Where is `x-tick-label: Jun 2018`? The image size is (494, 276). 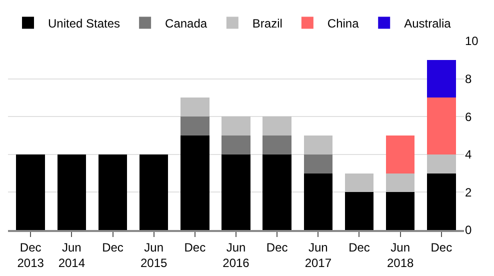
x-tick-label: Jun 2018 is located at coordinates (400, 255).